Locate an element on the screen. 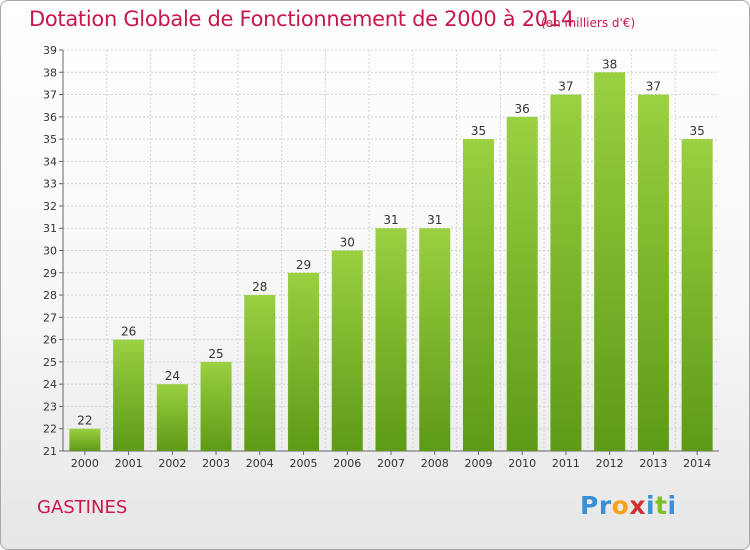 This screenshot has width=750, height=550. commune-name: GASTINES is located at coordinates (82, 507).